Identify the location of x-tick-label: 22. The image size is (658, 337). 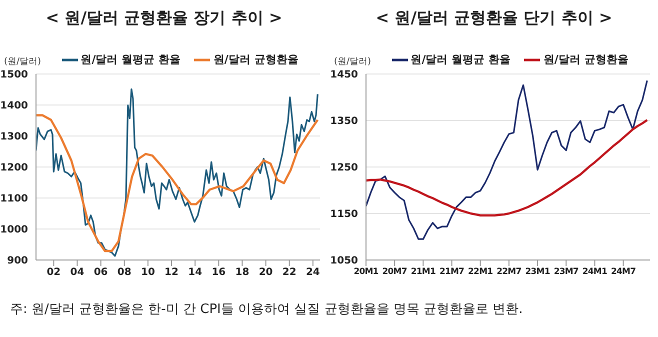
(289, 272).